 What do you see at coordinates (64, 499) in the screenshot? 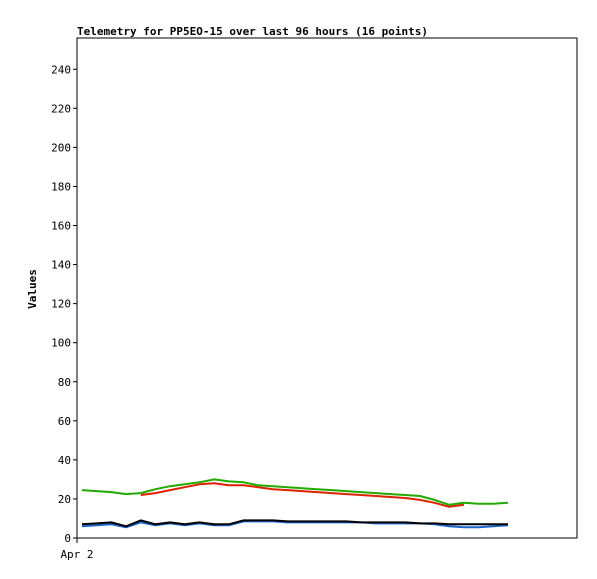
I see `y-tick-label: 20` at bounding box center [64, 499].